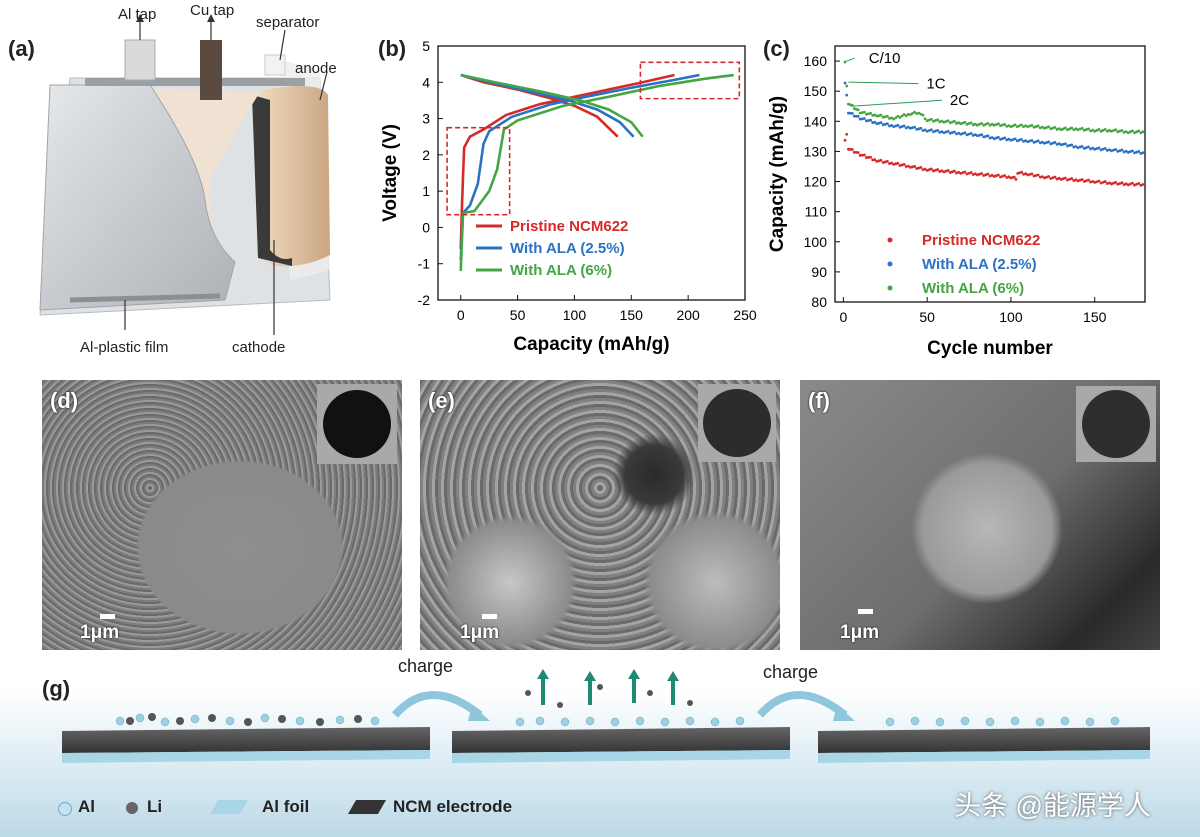 Image resolution: width=1200 pixels, height=837 pixels. What do you see at coordinates (959, 100) in the screenshot?
I see `rate-label: 2C` at bounding box center [959, 100].